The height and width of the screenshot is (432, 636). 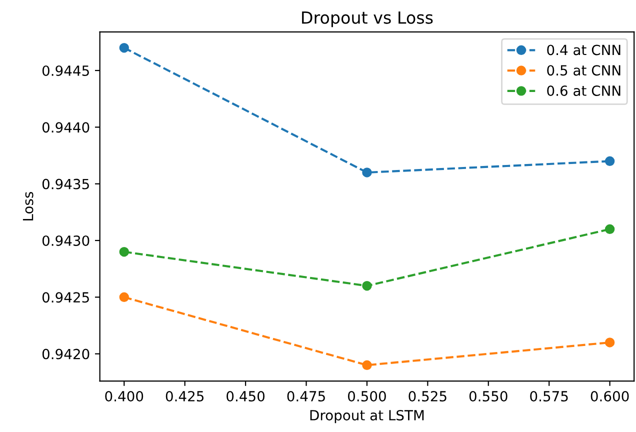 I want to click on y-tick-label: 0.9420, so click(x=66, y=354).